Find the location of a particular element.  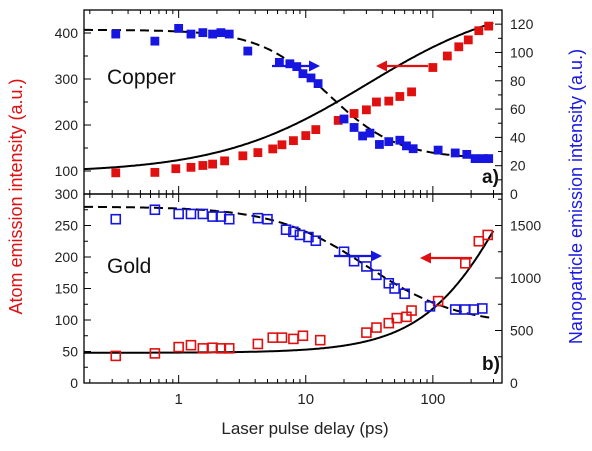

x-tick-label: 100 is located at coordinates (432, 399).